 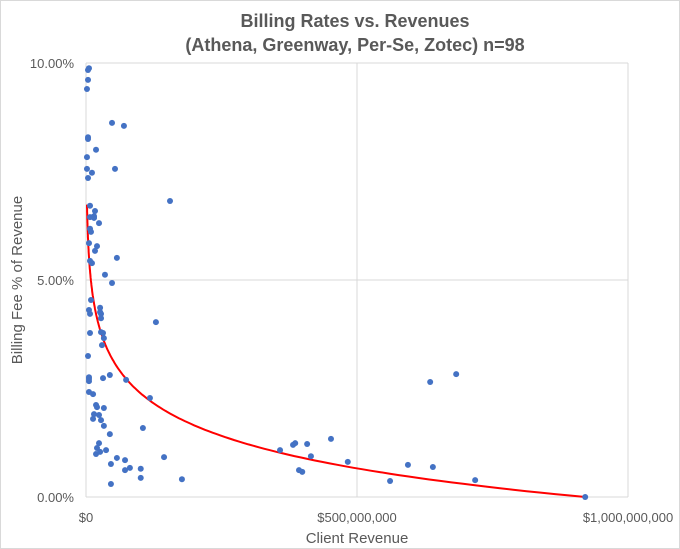 What do you see at coordinates (52, 63) in the screenshot?
I see `y-tick-label: 10.00%` at bounding box center [52, 63].